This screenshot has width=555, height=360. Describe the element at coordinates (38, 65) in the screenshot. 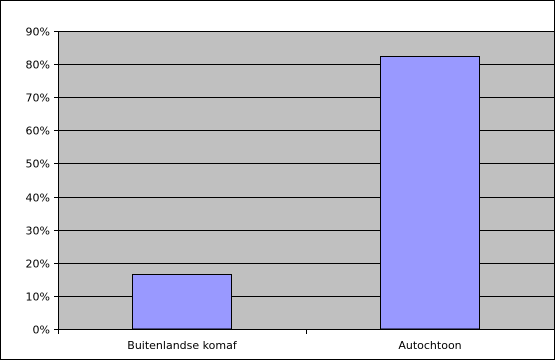

I see `y-tick-label: 80%` at that location.